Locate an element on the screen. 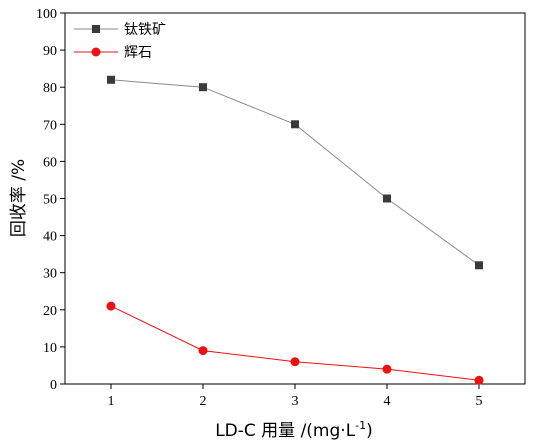 The width and height of the screenshot is (538, 444). y-tick-label: 10 is located at coordinates (50, 348).